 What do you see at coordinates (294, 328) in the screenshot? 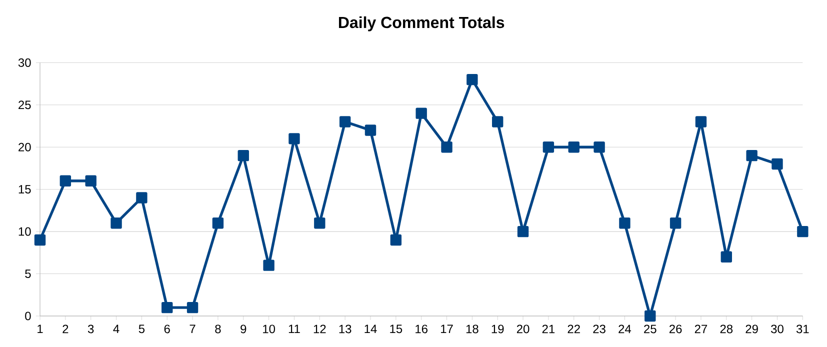
I see `x-tick-label: 11` at bounding box center [294, 328].